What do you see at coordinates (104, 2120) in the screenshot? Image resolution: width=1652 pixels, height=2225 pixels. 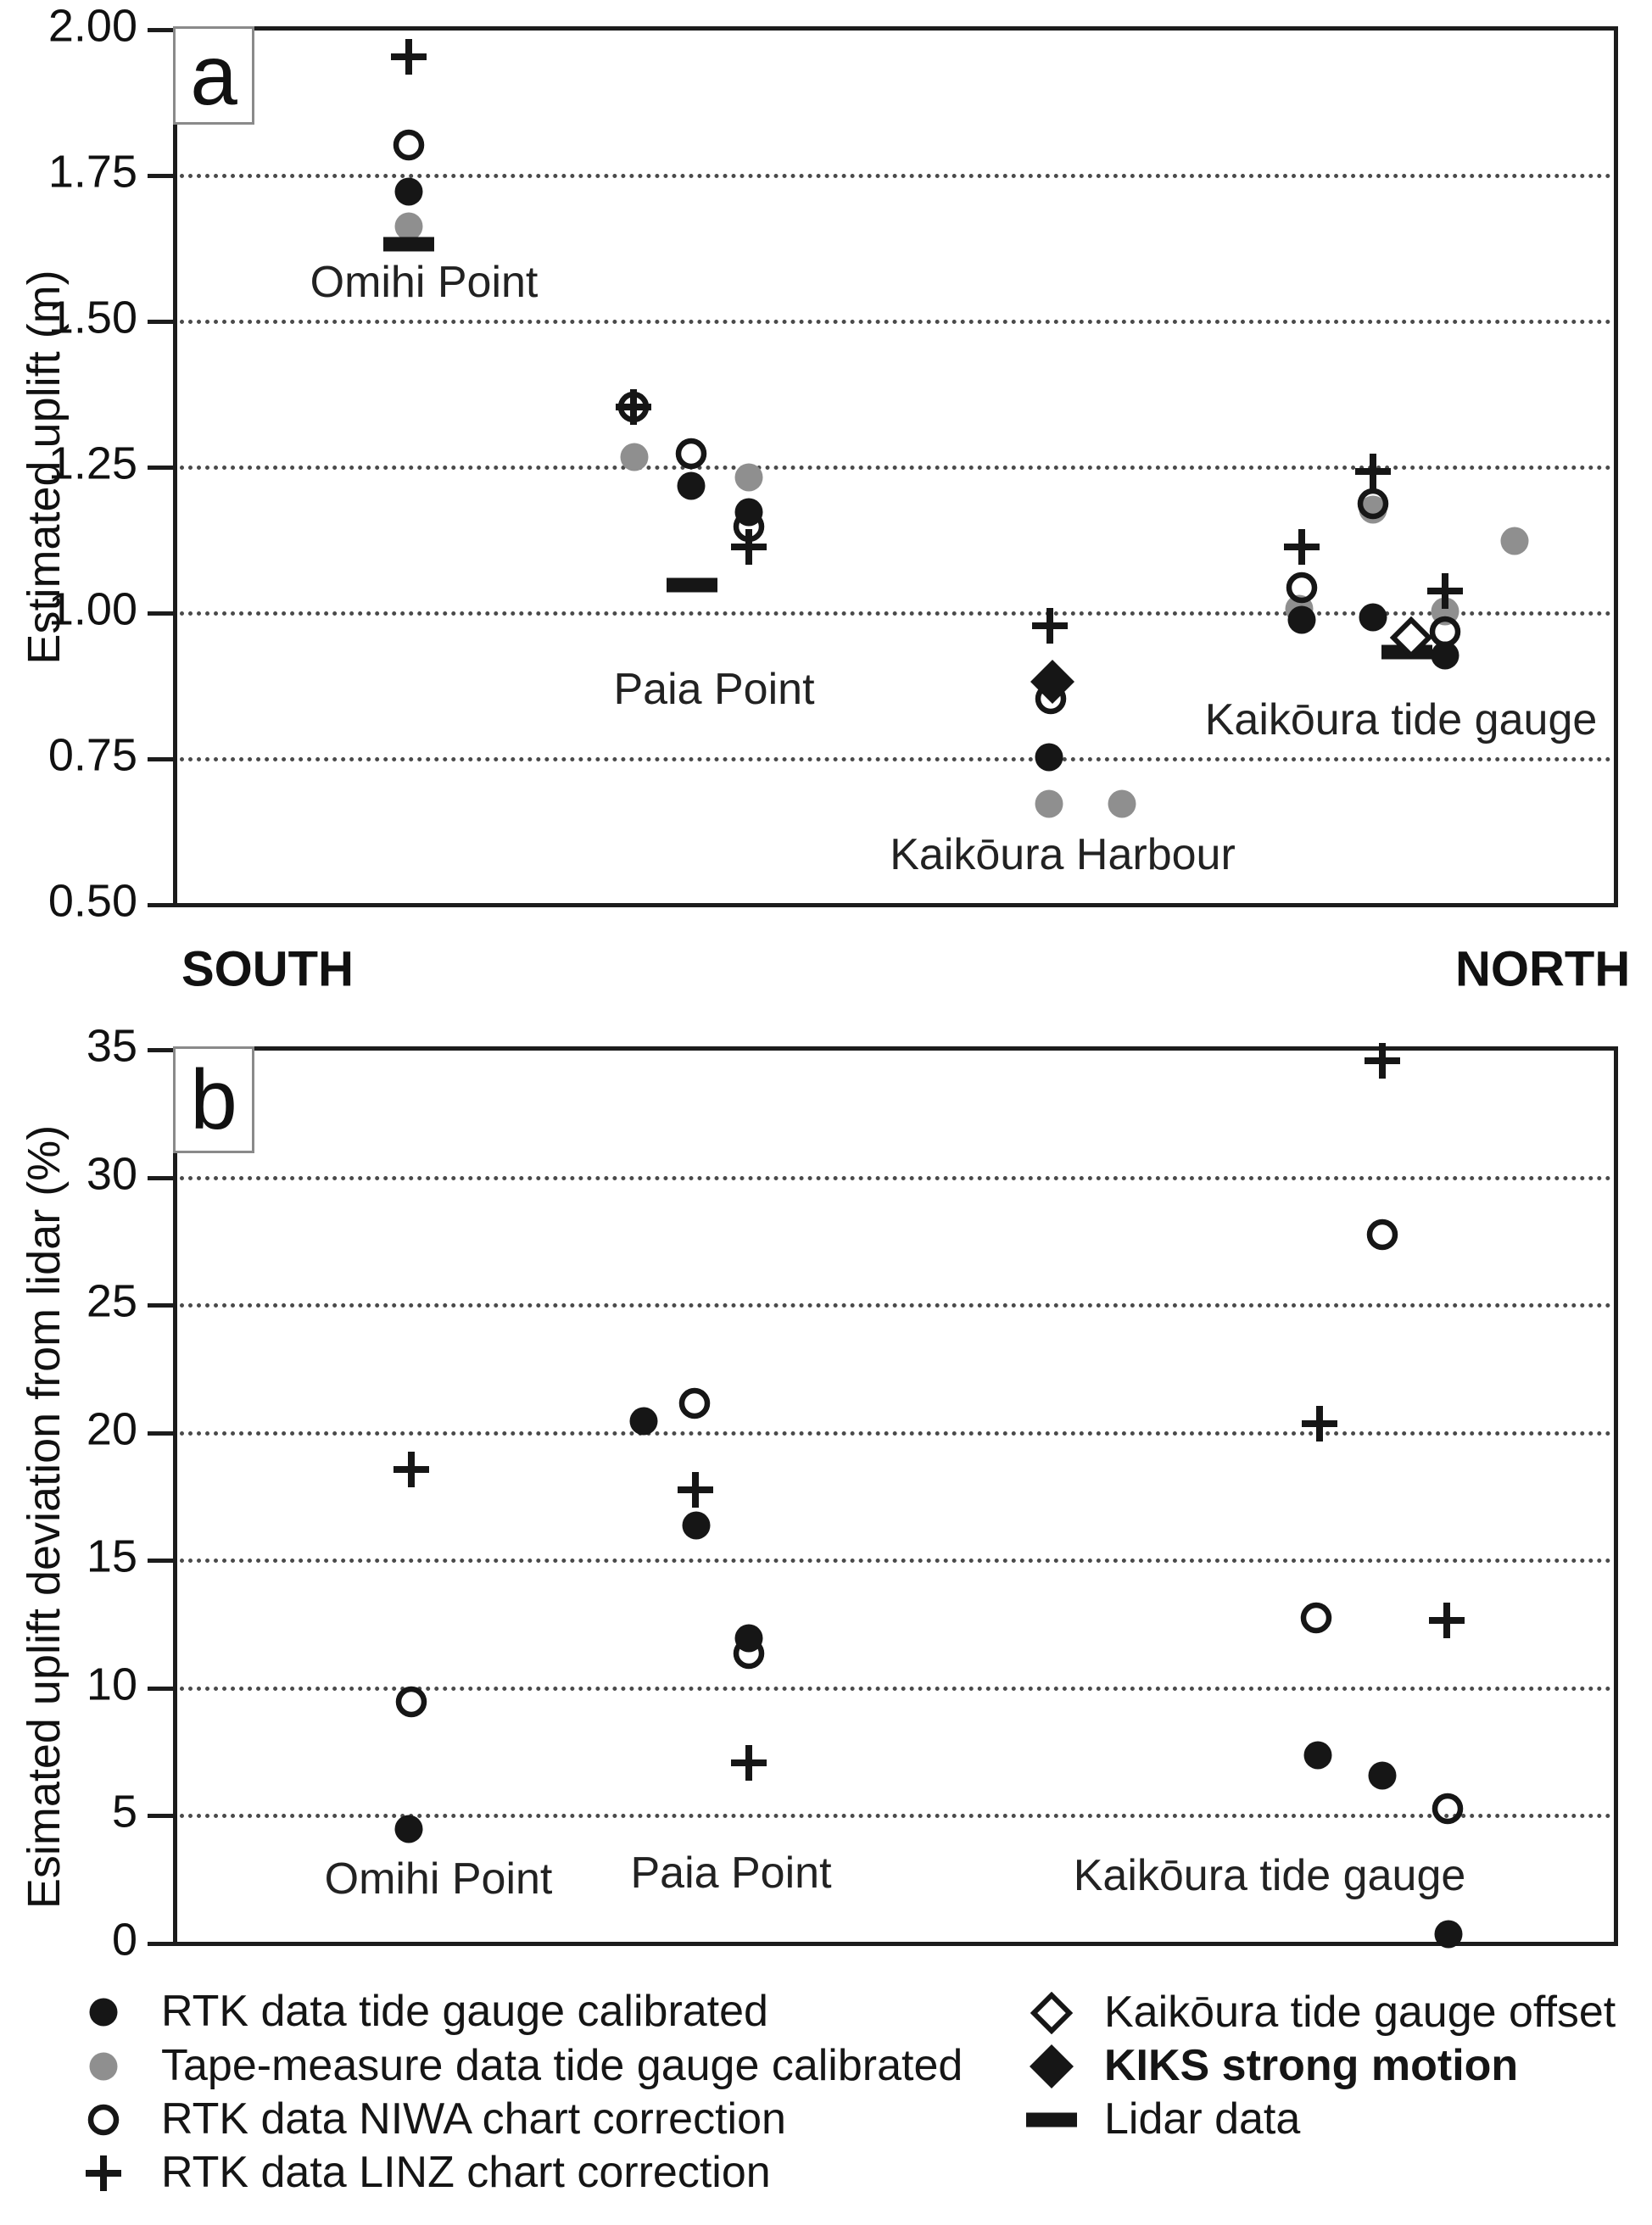 I see `legend-niwa-icon` at bounding box center [104, 2120].